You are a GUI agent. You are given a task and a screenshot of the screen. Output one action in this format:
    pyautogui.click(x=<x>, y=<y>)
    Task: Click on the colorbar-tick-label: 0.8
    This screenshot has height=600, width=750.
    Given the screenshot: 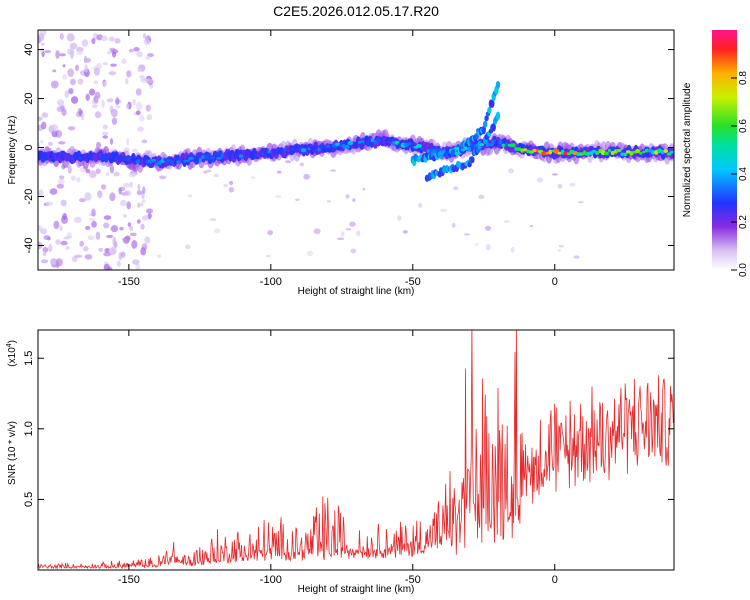 What is the action you would take?
    pyautogui.click(x=743, y=78)
    